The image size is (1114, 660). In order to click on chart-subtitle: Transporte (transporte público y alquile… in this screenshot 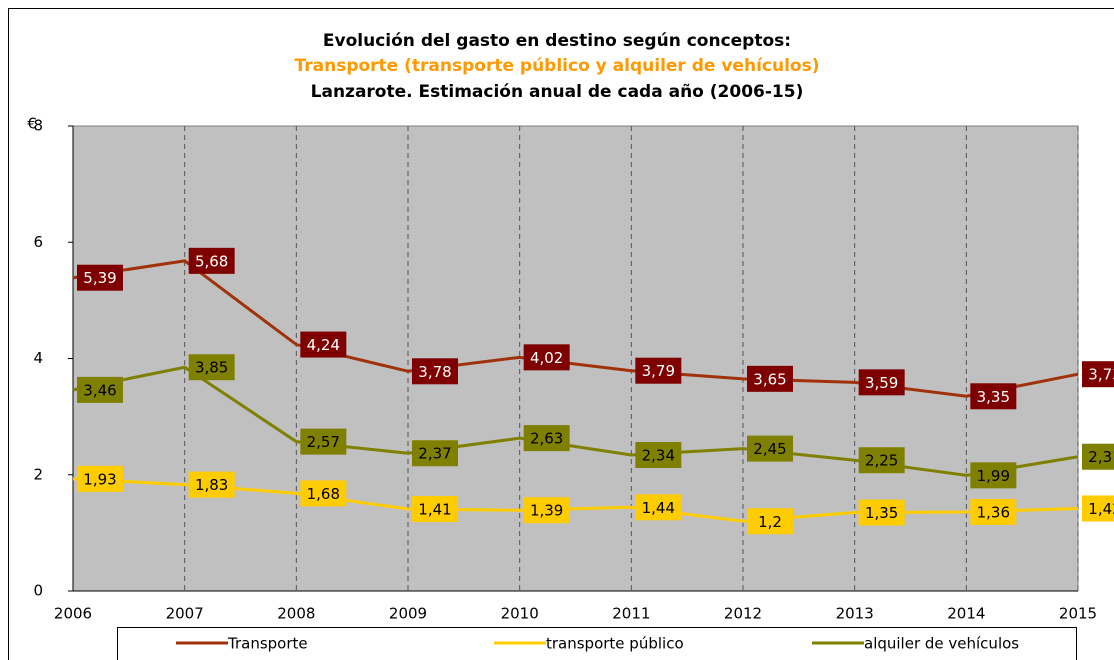, I will do `click(557, 66)`.